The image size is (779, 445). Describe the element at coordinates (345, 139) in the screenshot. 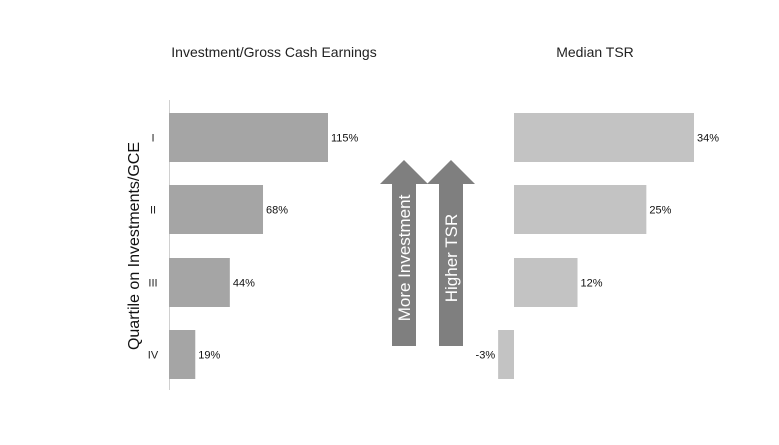

I see `left-data-label-I: 115%` at that location.